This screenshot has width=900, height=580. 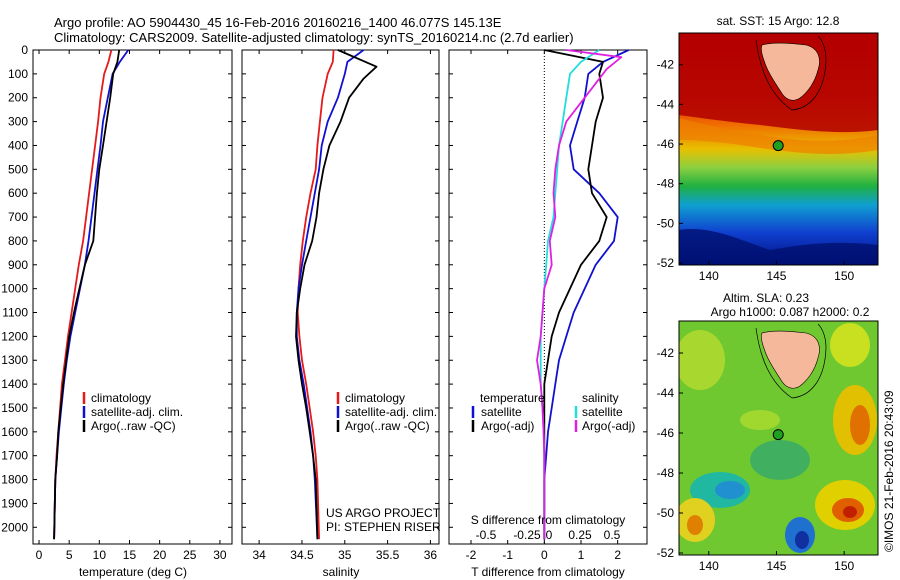 I want to click on legend-title-salinity: salinity, so click(x=600, y=398).